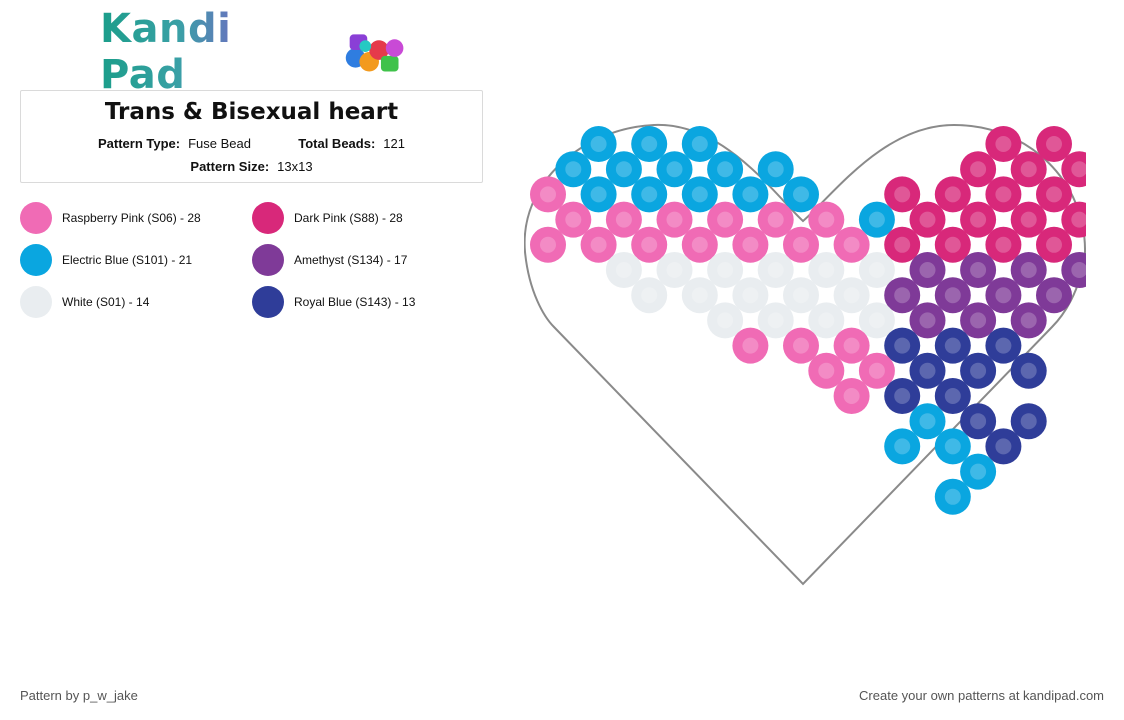  I want to click on legend-item-white: White (S01) - 14, so click(84, 302).